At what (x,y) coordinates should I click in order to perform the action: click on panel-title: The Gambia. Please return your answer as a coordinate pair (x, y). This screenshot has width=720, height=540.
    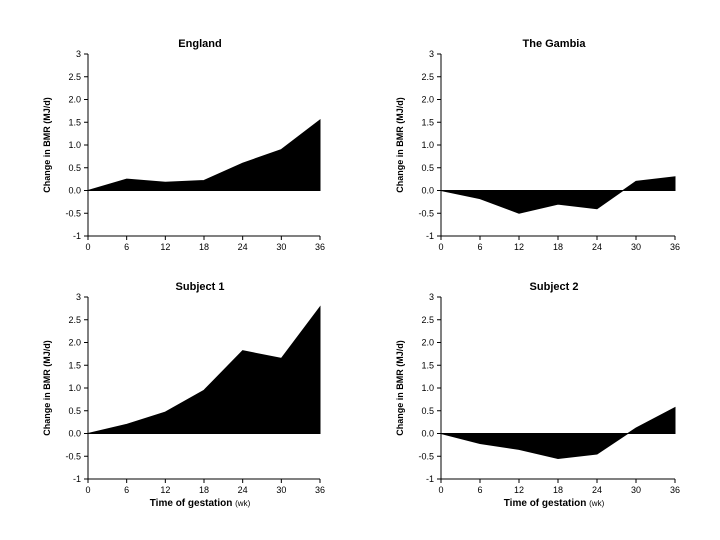
    Looking at the image, I should click on (555, 44).